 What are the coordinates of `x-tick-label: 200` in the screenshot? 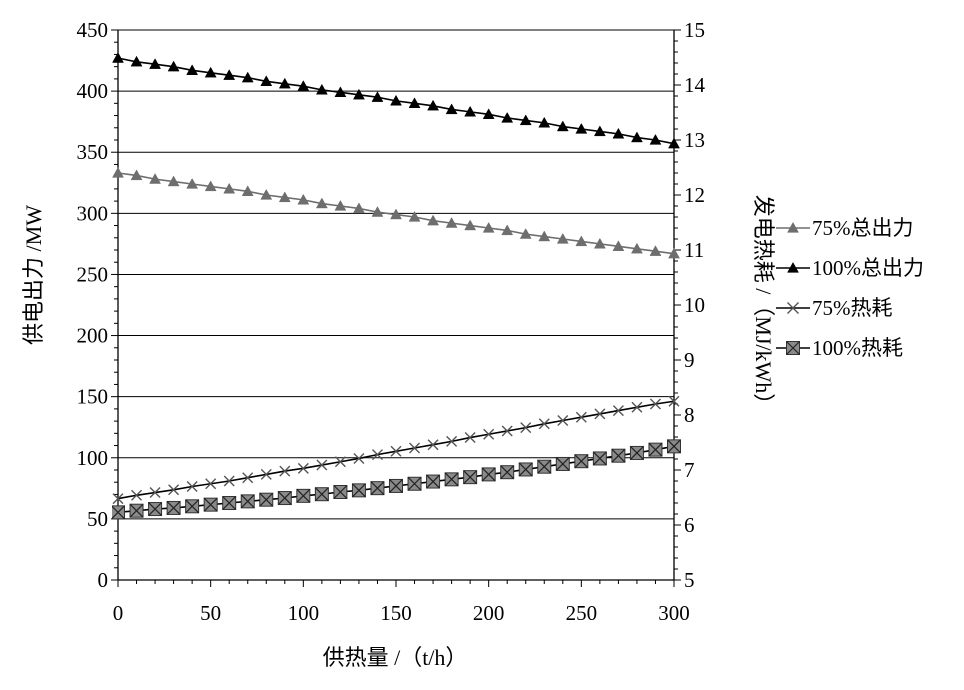 It's located at (489, 613).